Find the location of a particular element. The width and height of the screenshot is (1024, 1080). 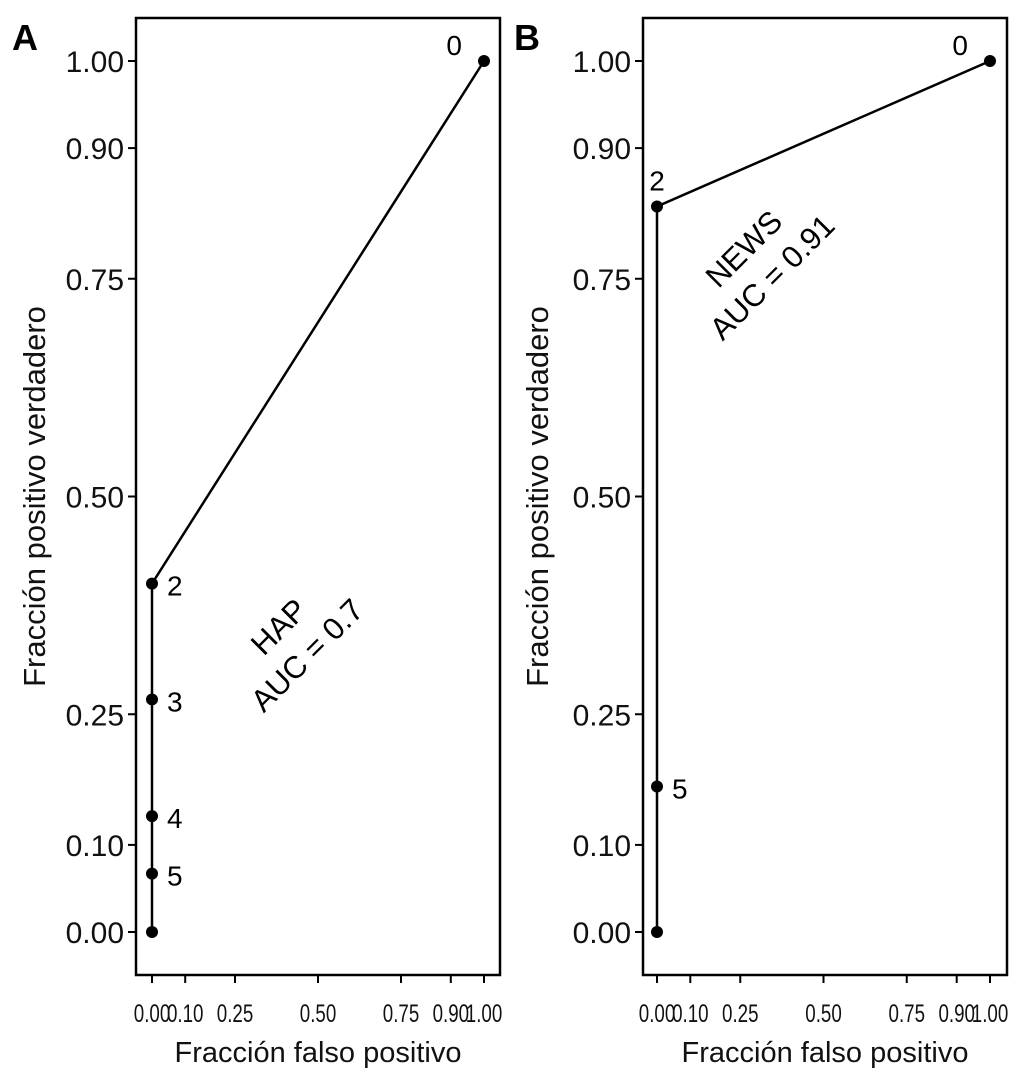

panel-label: A is located at coordinates (25, 37).